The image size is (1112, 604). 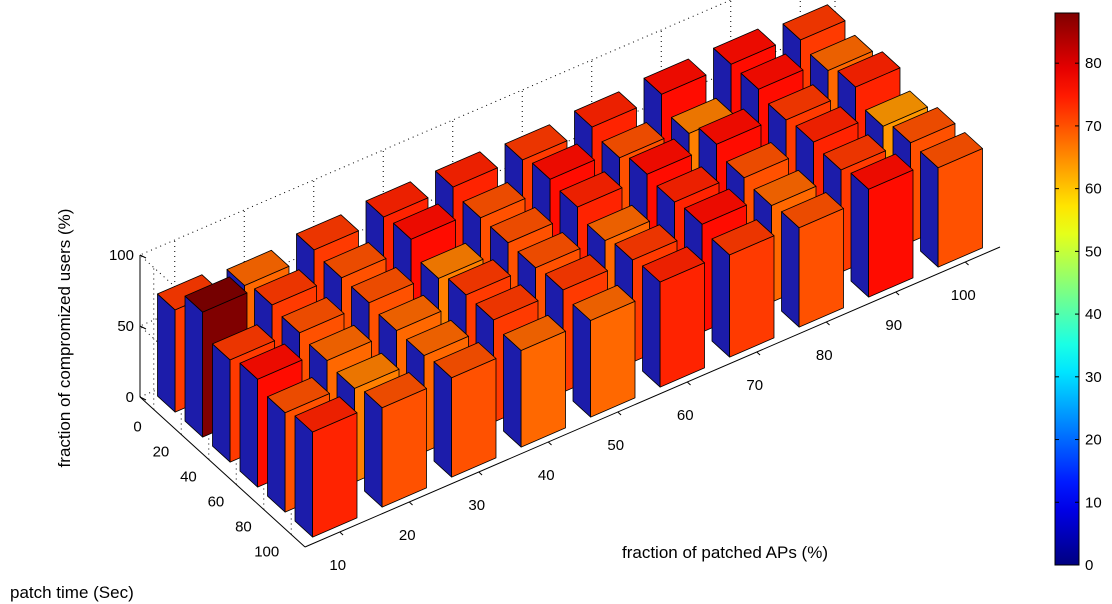 What do you see at coordinates (1067, 289) in the screenshot?
I see `colorbar-gradient` at bounding box center [1067, 289].